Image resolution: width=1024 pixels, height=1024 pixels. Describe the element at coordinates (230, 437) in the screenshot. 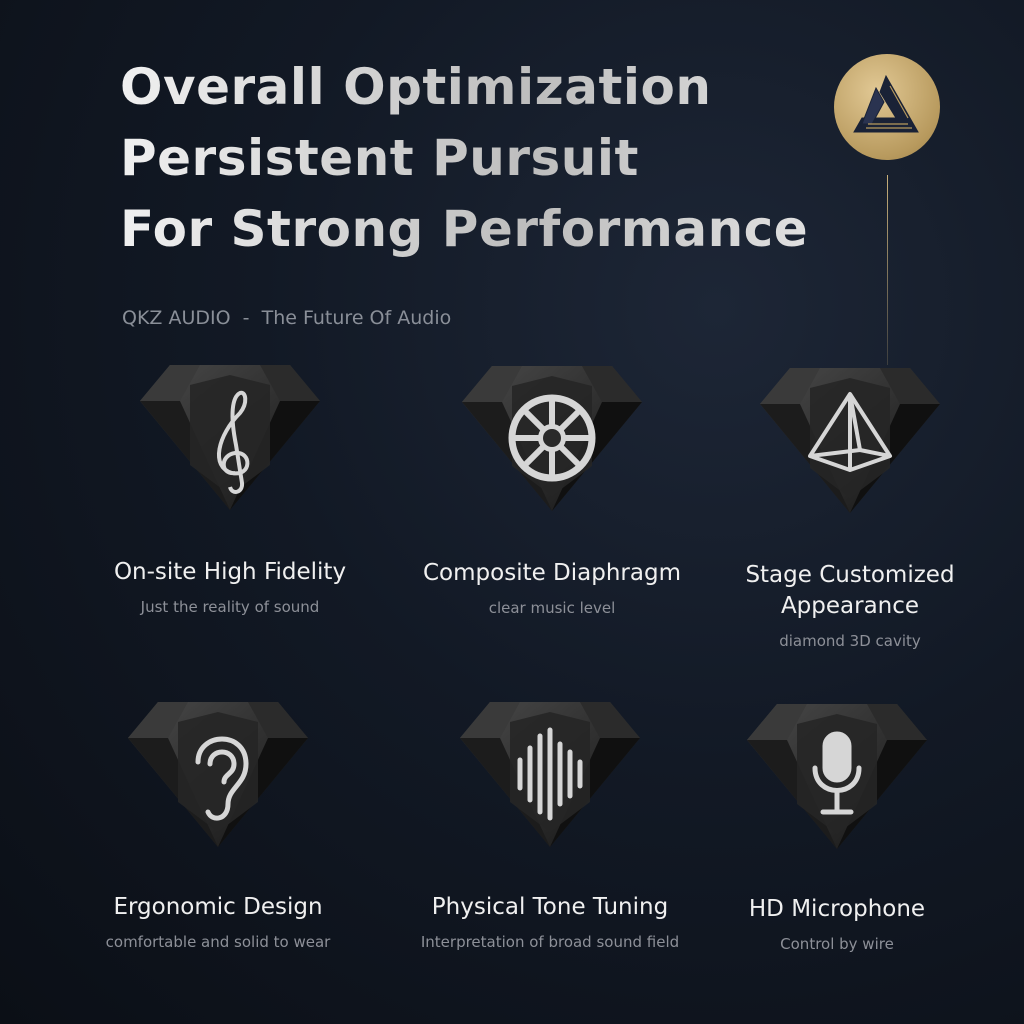

I see `treble-clef-icon` at that location.